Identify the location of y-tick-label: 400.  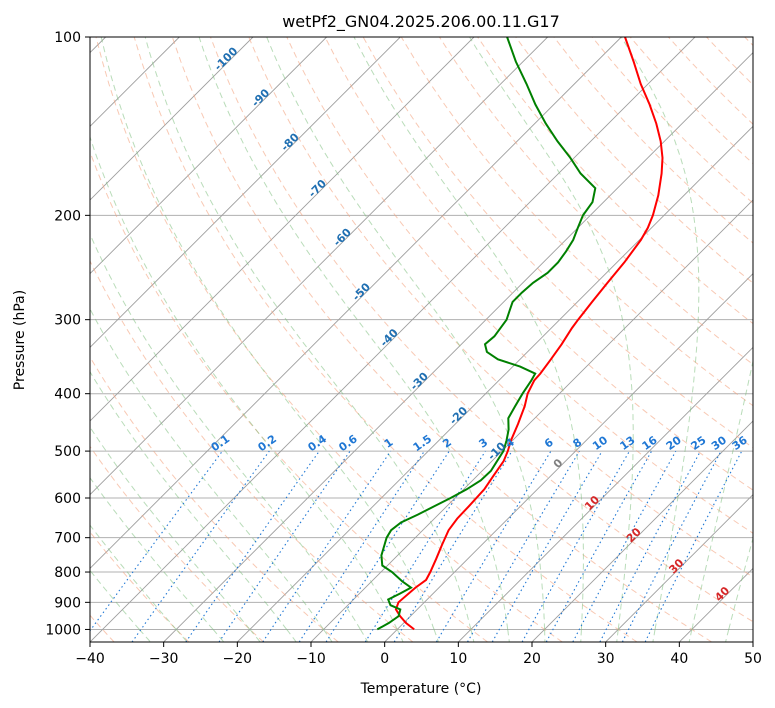
(67, 395).